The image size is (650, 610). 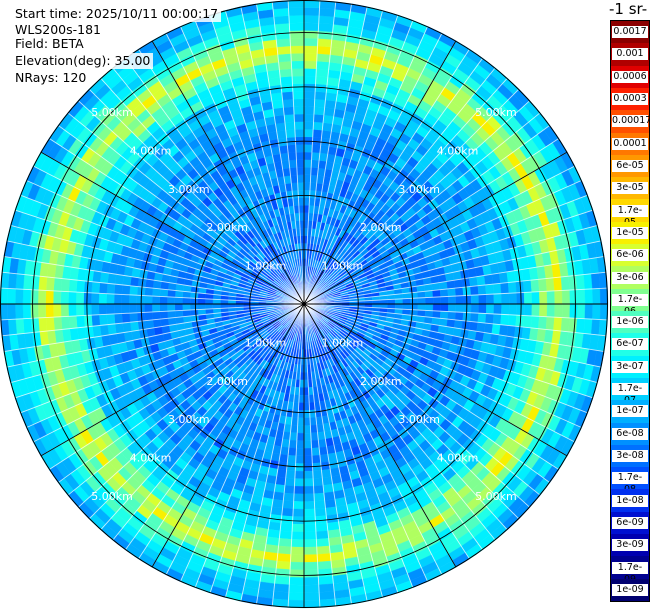 What do you see at coordinates (630, 232) in the screenshot?
I see `colorbar-tick-label: 1e-05` at bounding box center [630, 232].